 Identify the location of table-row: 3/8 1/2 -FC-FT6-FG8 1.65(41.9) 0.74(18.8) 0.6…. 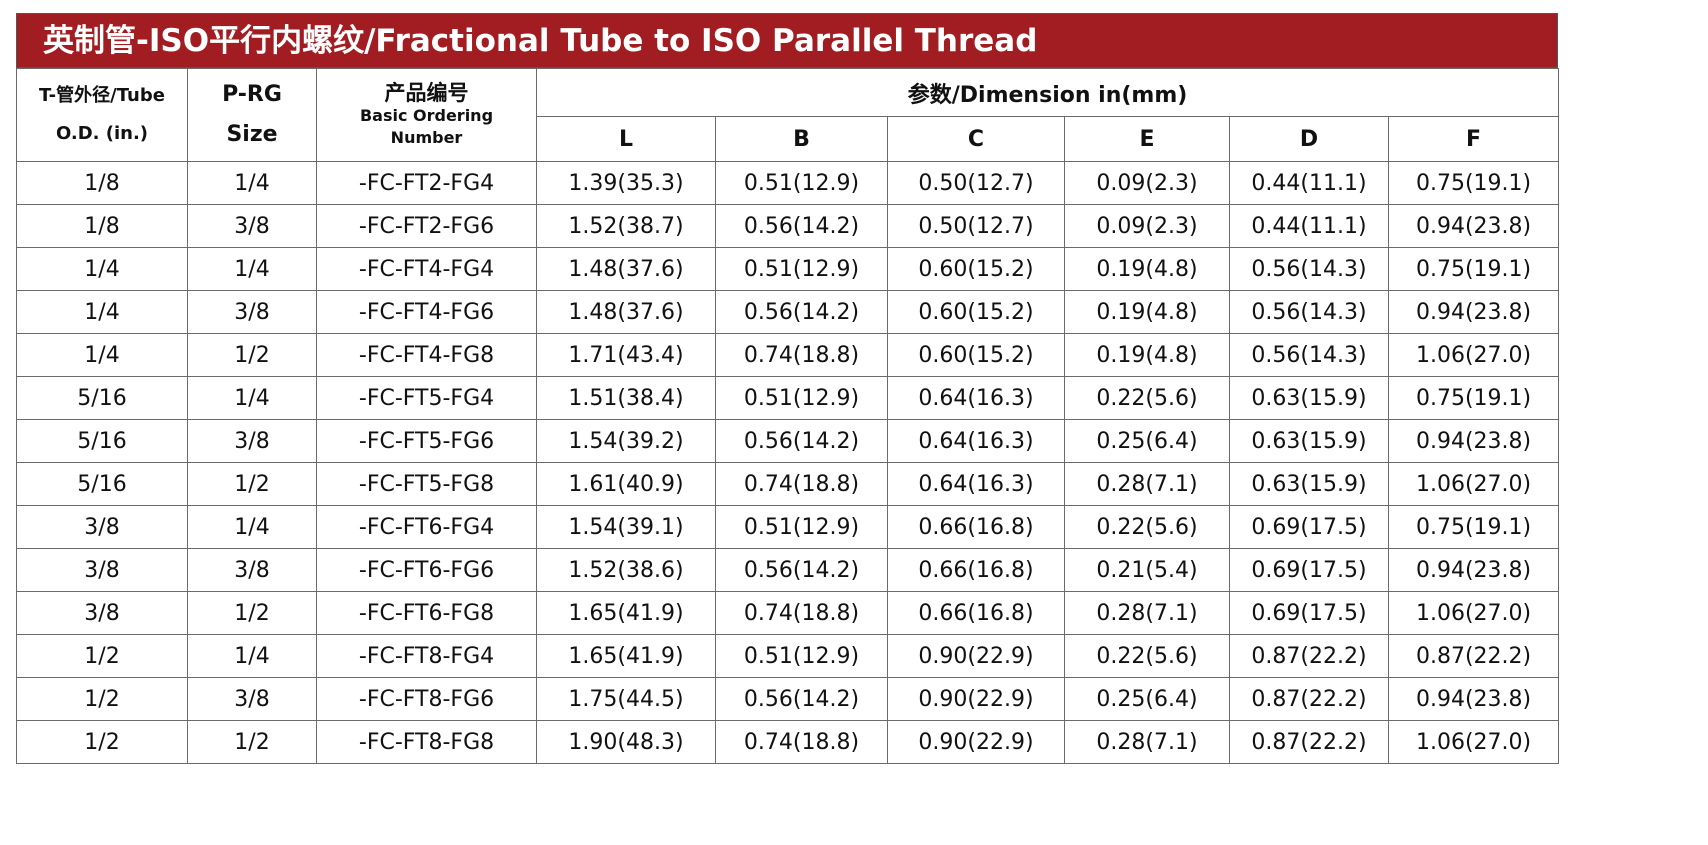
(788, 613).